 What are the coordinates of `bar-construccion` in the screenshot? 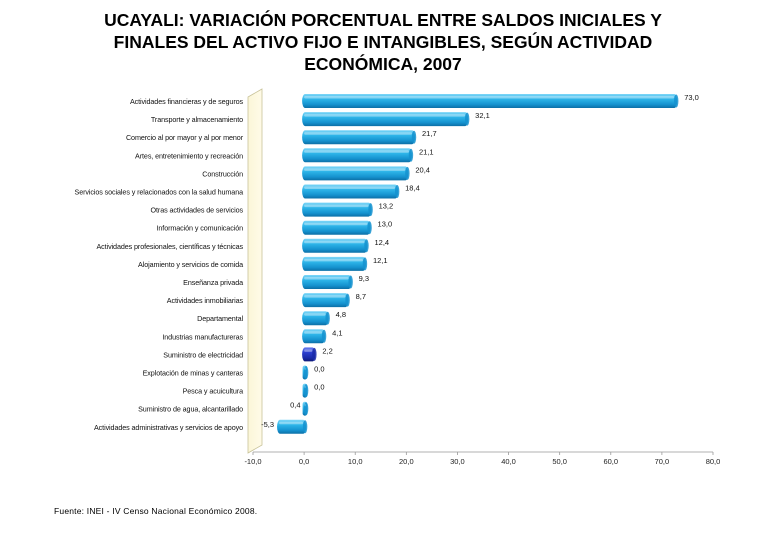 It's located at (356, 173).